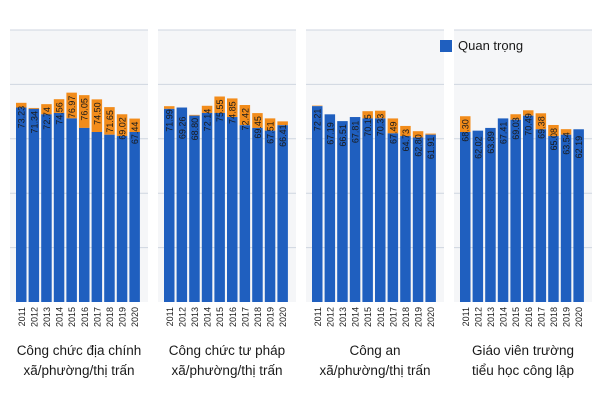  I want to click on data-label: 62.02, so click(478, 147).